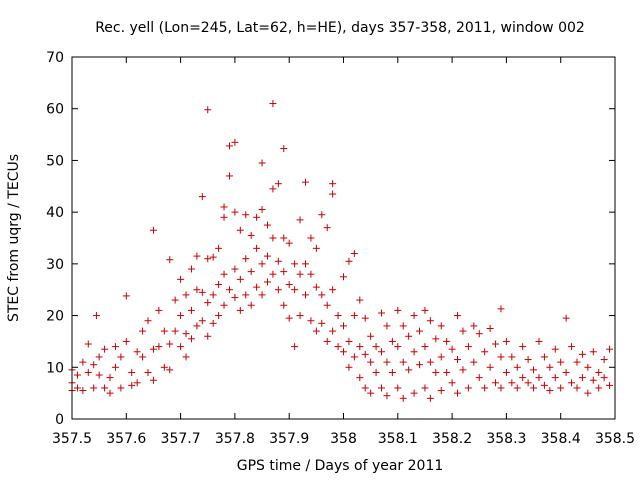 This screenshot has height=480, width=640. I want to click on x-tick-label: 357.9, so click(289, 439).